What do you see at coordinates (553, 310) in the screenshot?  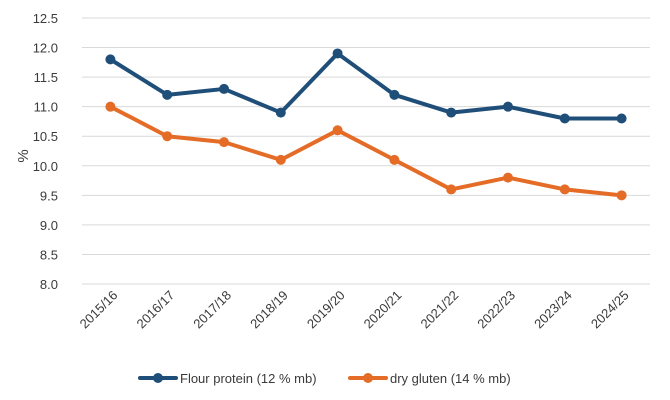 I see `x-tick-label: 2023/24` at bounding box center [553, 310].